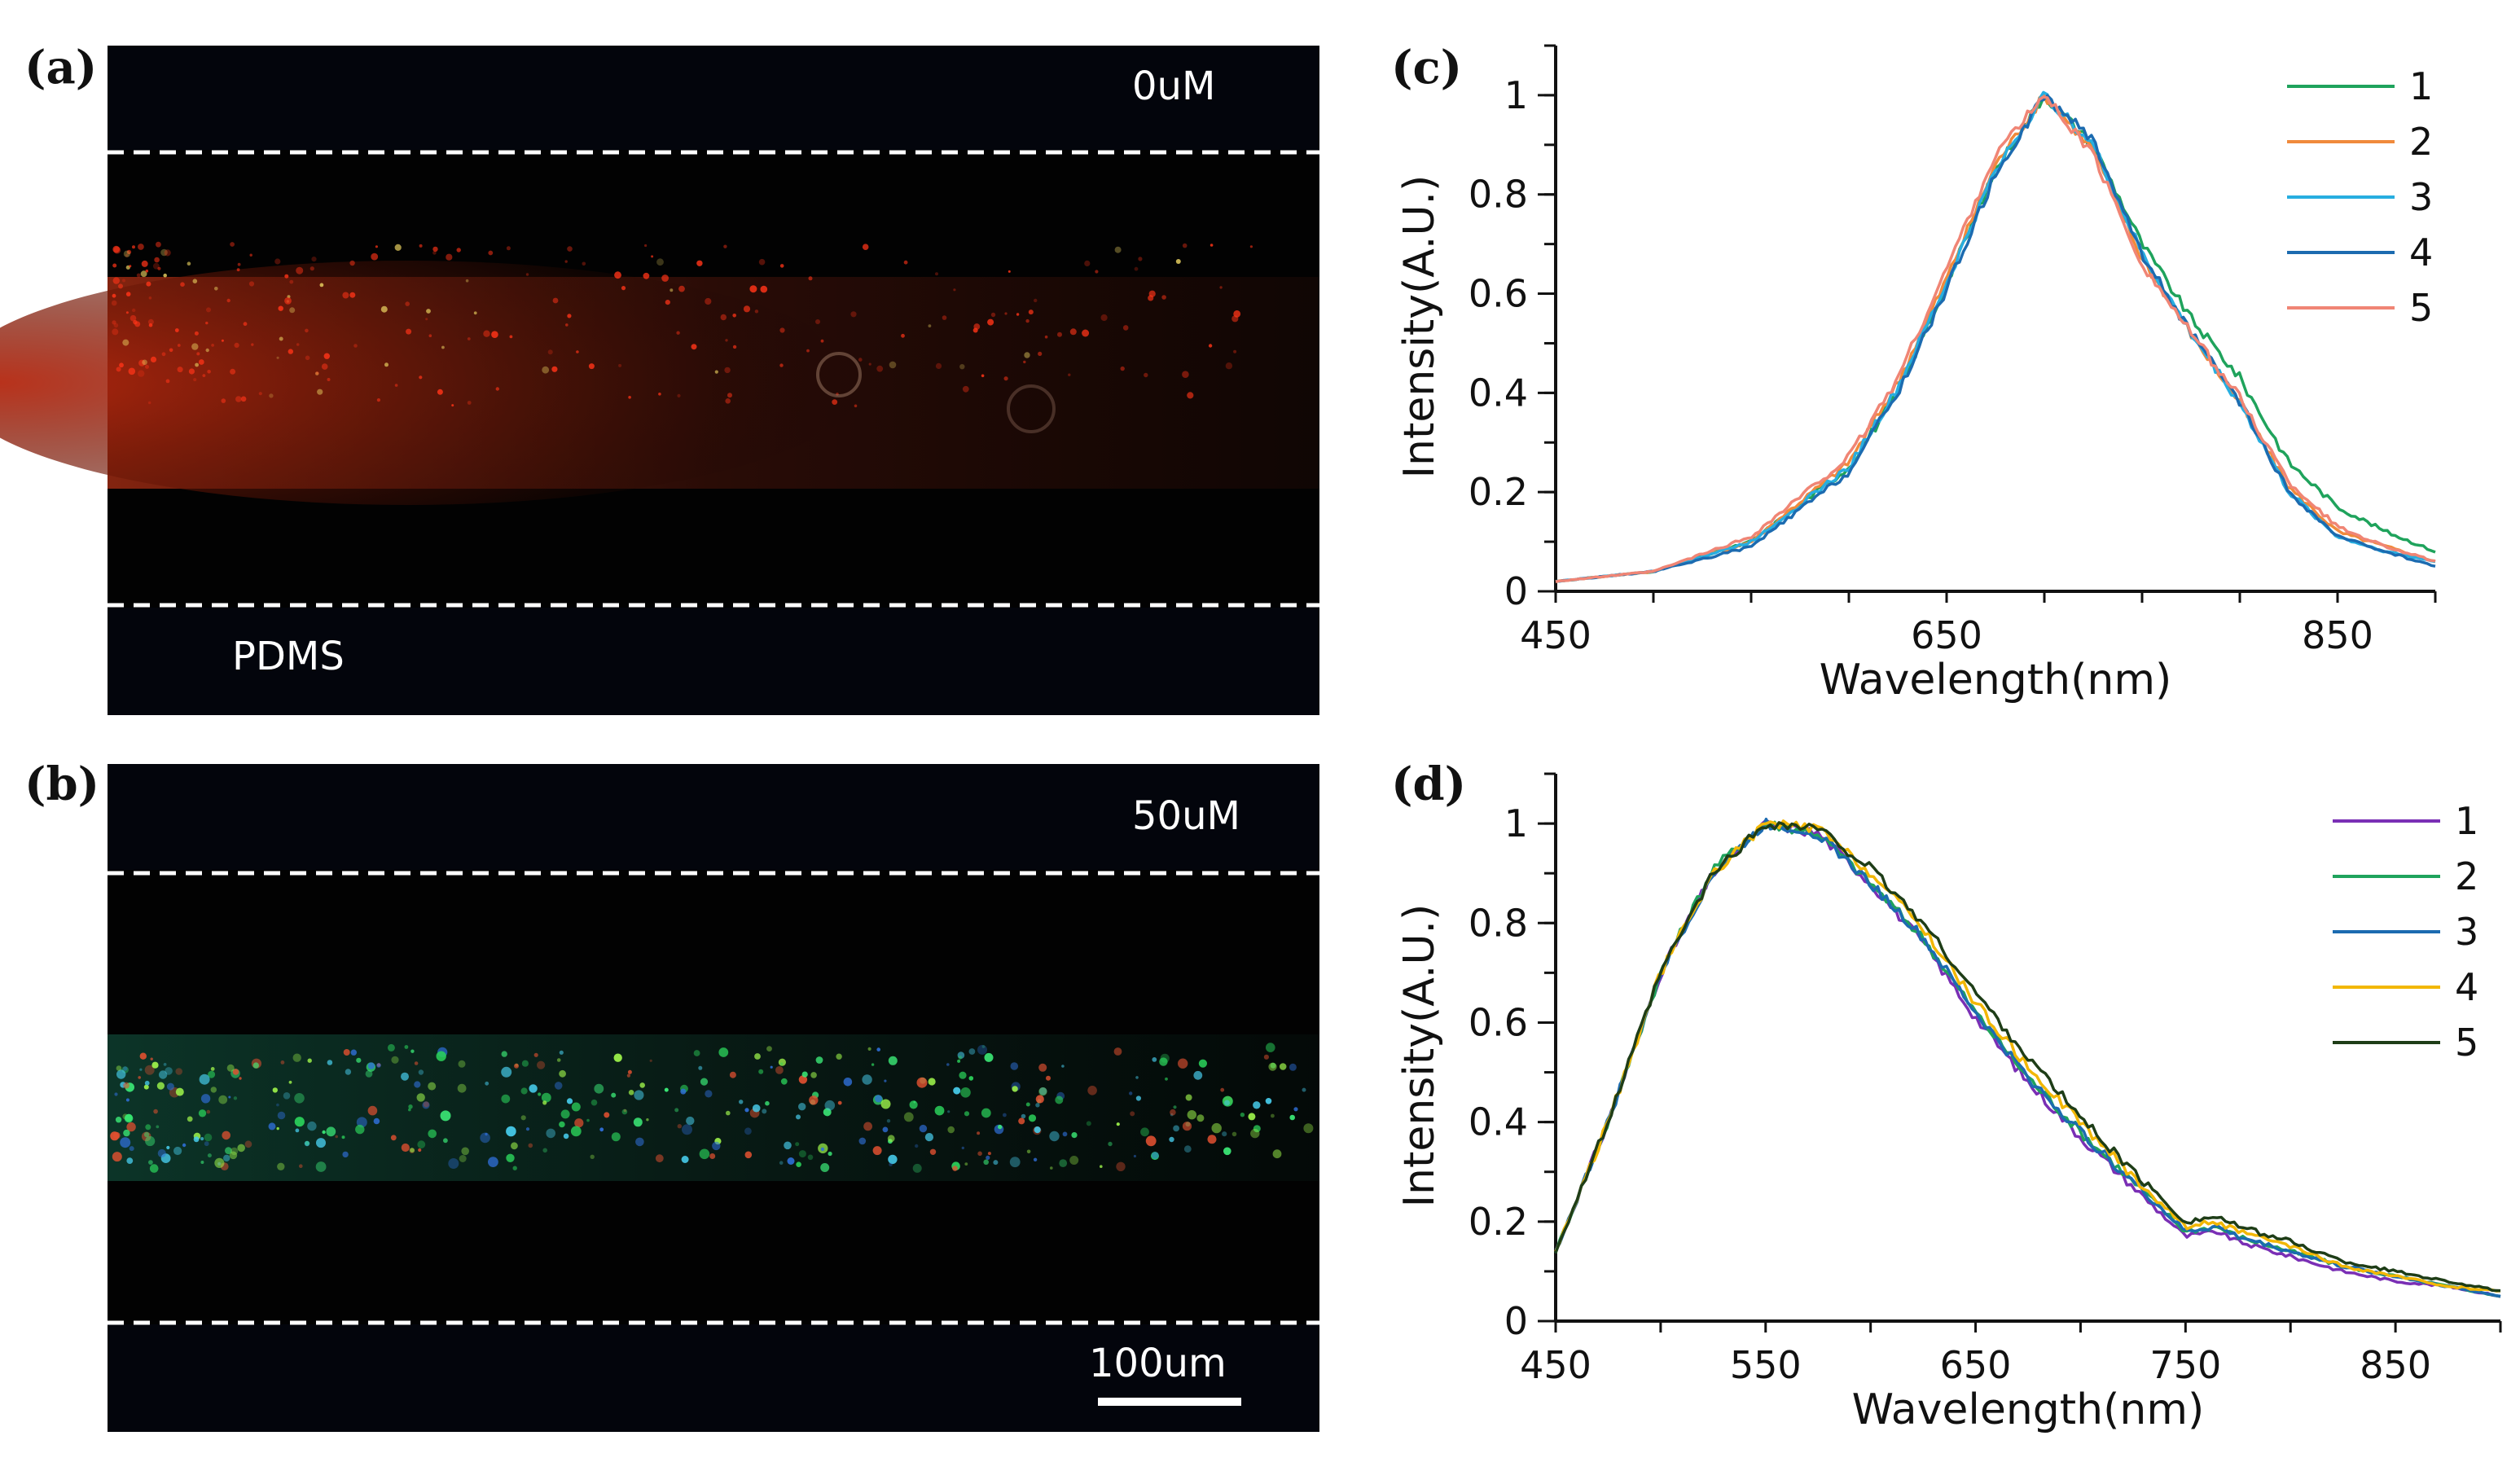 The image size is (2520, 1484). Describe the element at coordinates (2029, 1409) in the screenshot. I see `x-axis-title: Wavelength(nm)` at that location.